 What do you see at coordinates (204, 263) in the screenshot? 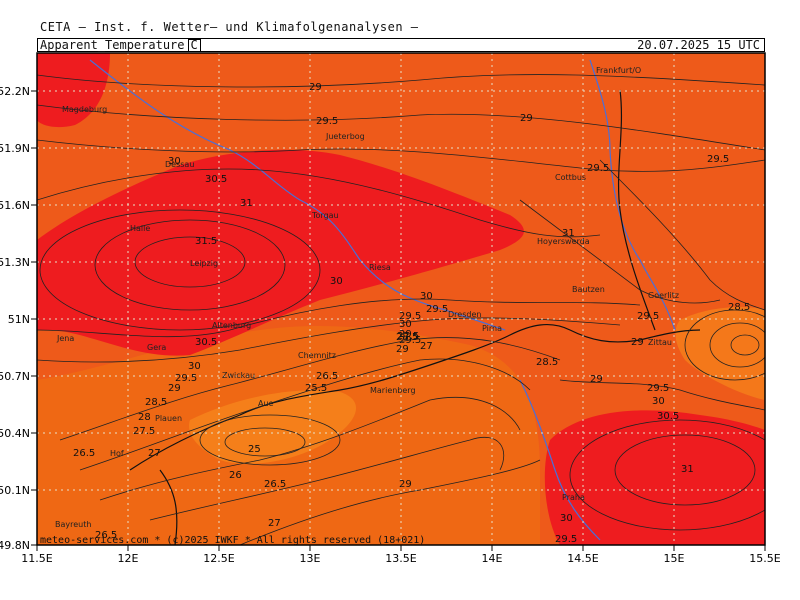
I see `city-label: Leipzig` at bounding box center [204, 263].